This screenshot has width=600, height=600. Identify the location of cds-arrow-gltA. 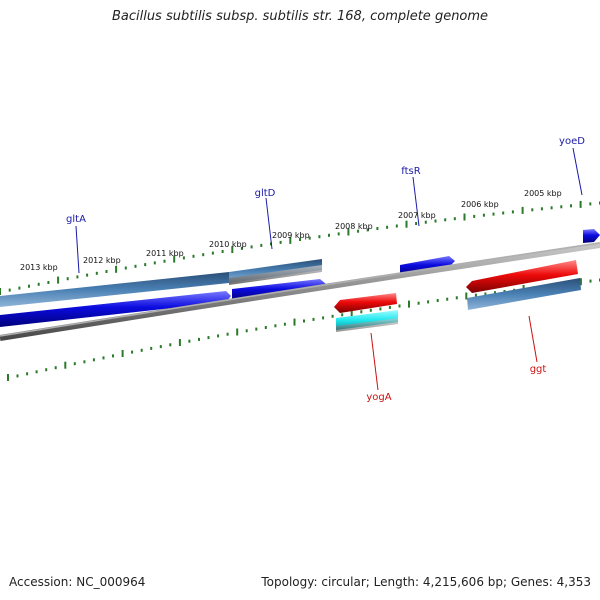
(115, 309).